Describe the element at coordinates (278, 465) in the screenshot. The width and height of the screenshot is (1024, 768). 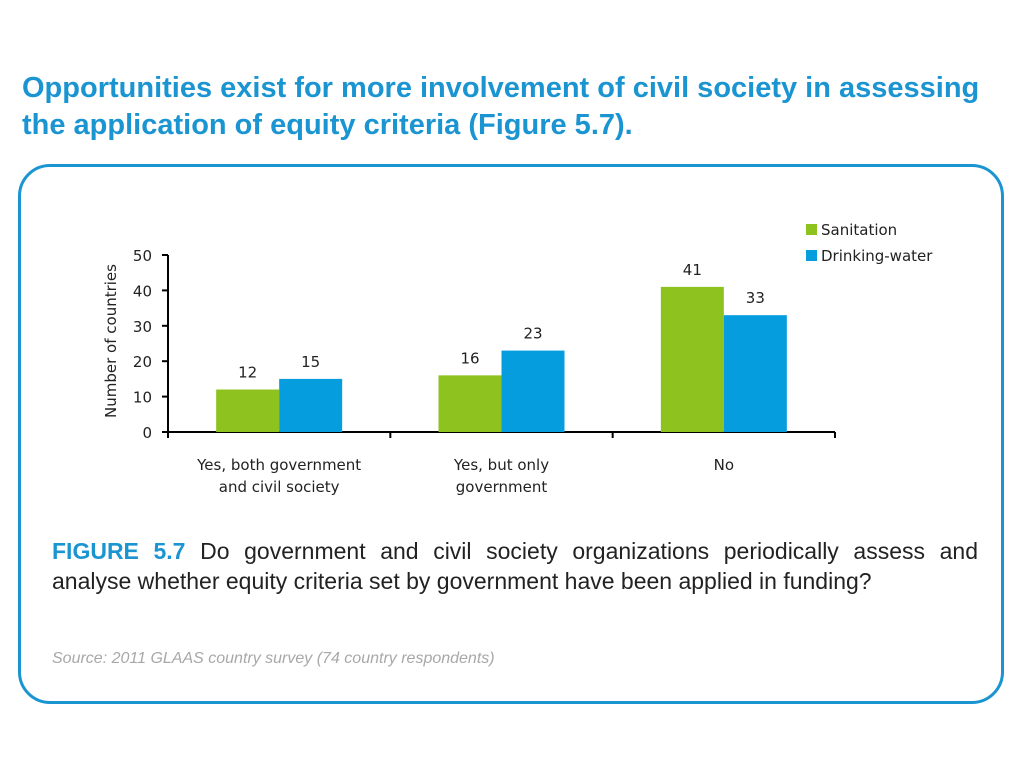
I see `category-label: Yes, both government` at that location.